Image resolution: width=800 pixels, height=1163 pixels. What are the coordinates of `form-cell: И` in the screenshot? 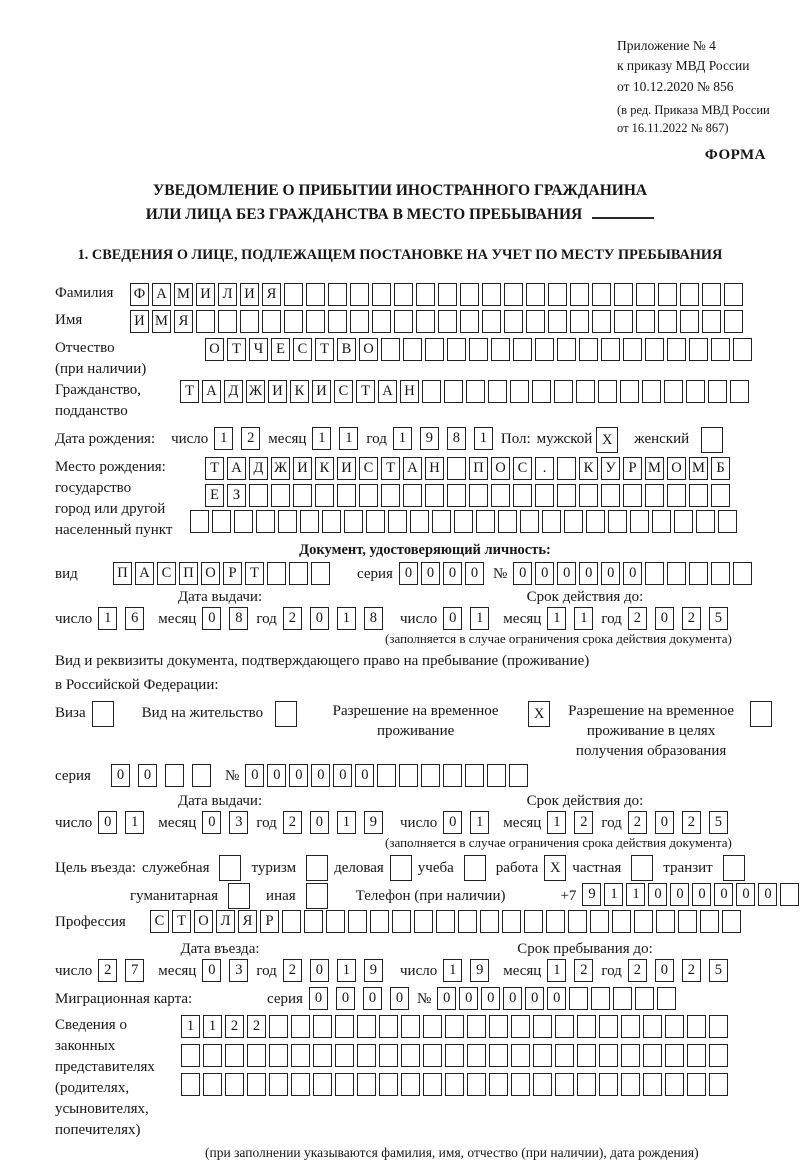 It's located at (302, 468).